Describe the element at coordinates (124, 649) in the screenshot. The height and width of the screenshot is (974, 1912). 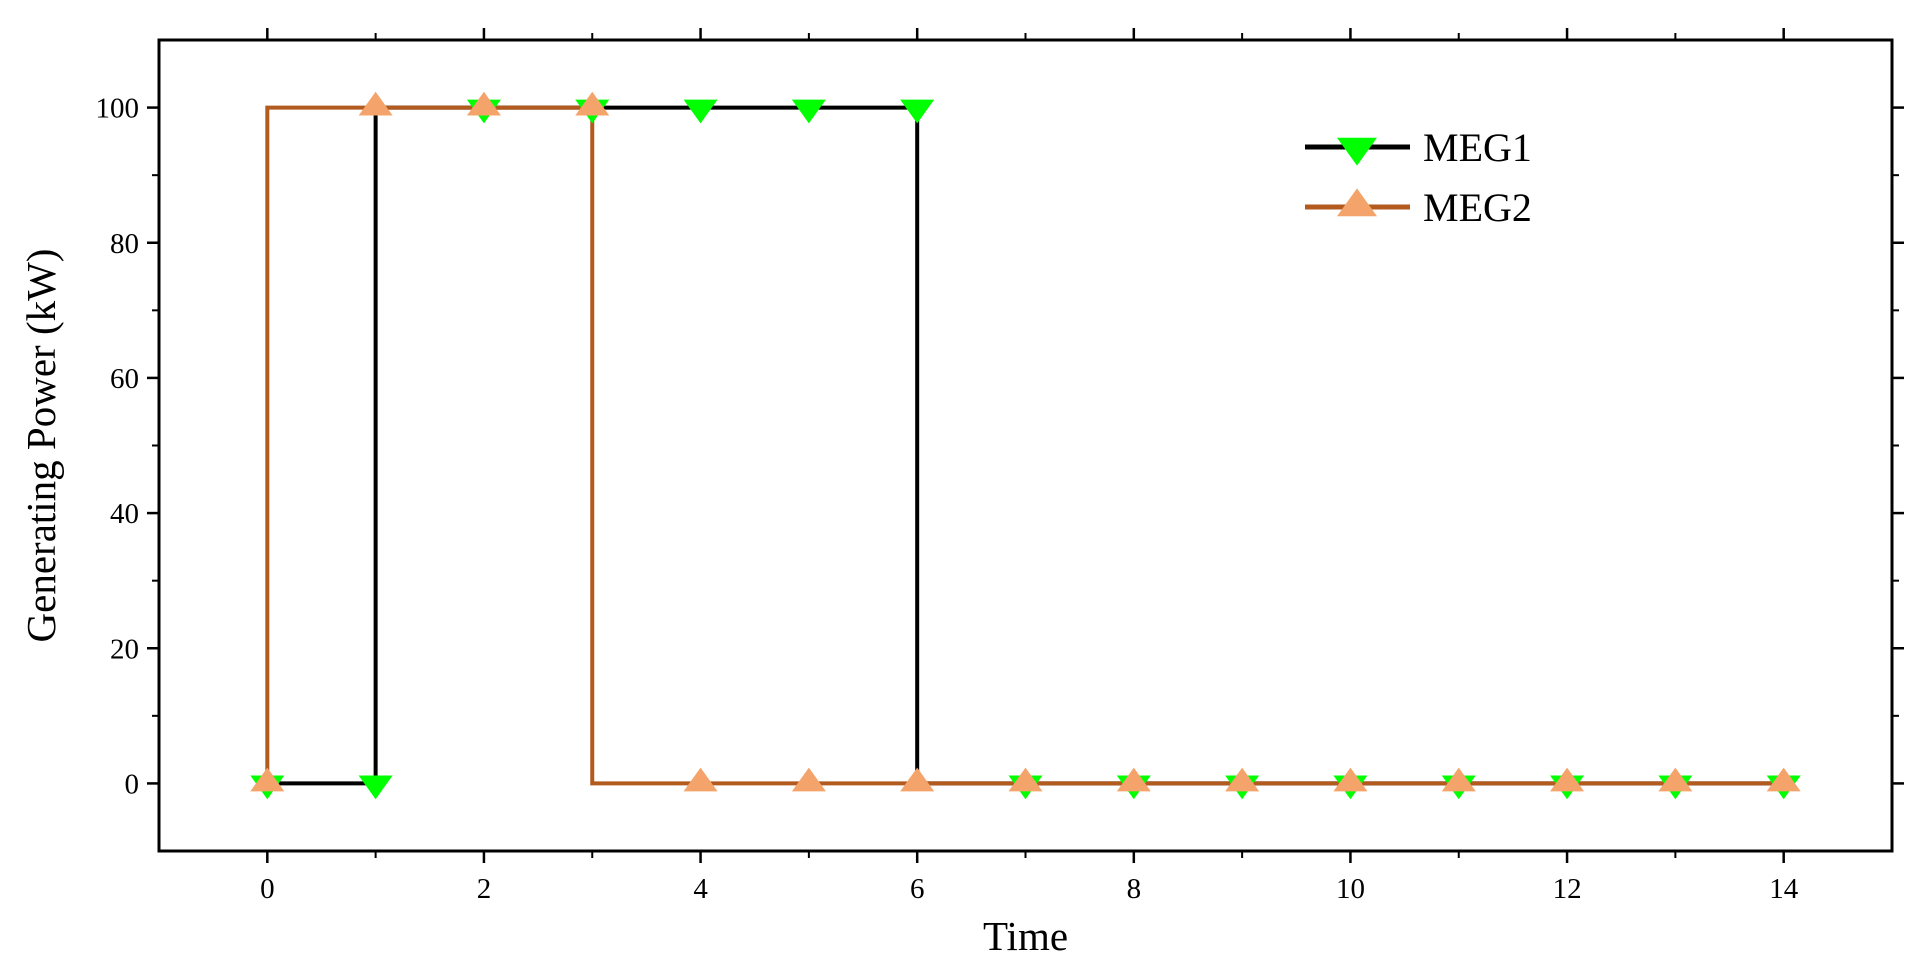
I see `y-tick-label: 20` at that location.